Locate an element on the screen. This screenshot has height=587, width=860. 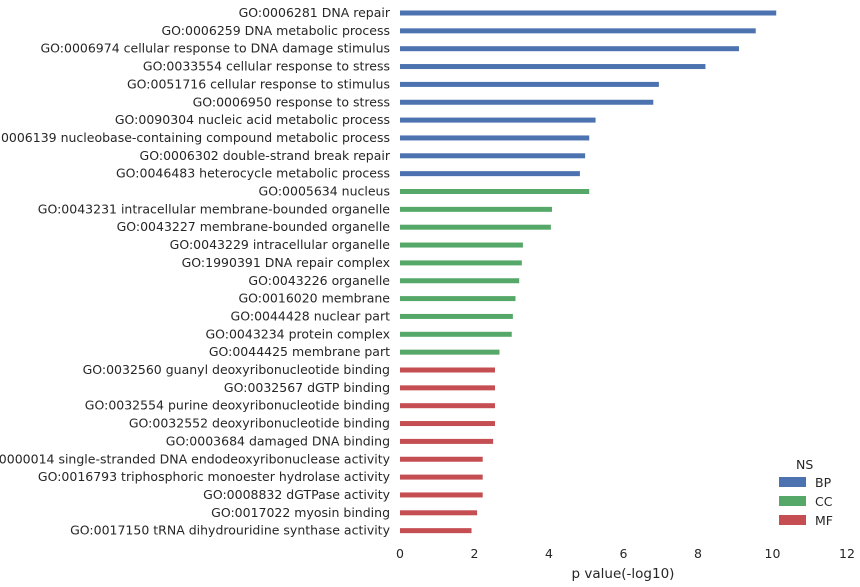
y-tick-label: GO:0043226 organelle is located at coordinates (319, 280).